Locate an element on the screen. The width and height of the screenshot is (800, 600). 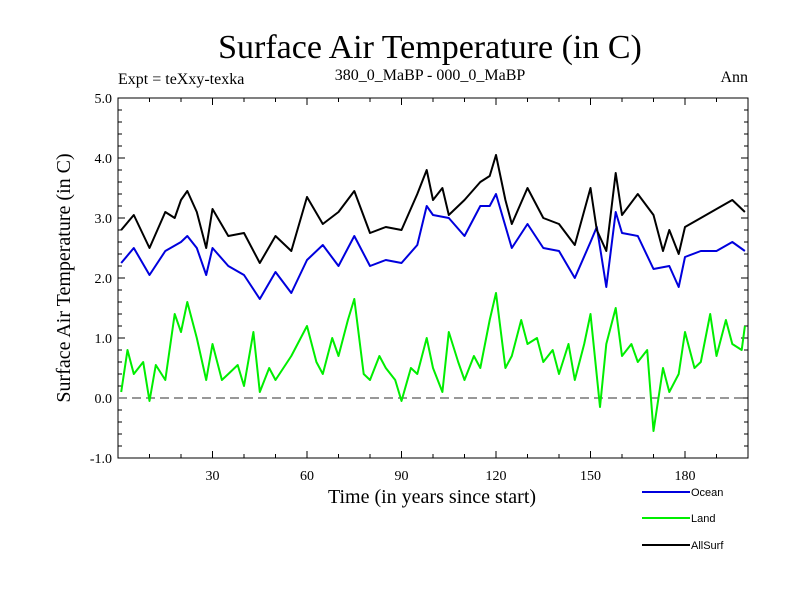
y-tick-label: 0.0 is located at coordinates (104, 399).